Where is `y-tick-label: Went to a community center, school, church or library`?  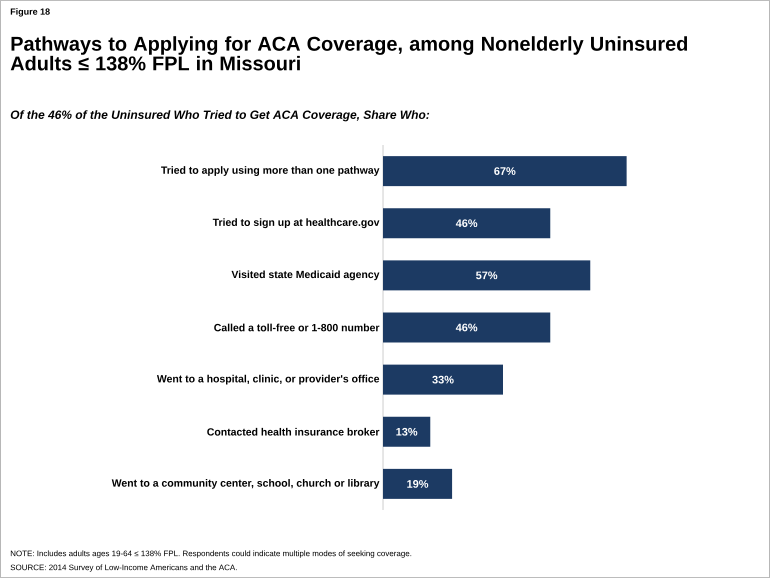
y-tick-label: Went to a community center, school, church or library is located at coordinates (246, 484).